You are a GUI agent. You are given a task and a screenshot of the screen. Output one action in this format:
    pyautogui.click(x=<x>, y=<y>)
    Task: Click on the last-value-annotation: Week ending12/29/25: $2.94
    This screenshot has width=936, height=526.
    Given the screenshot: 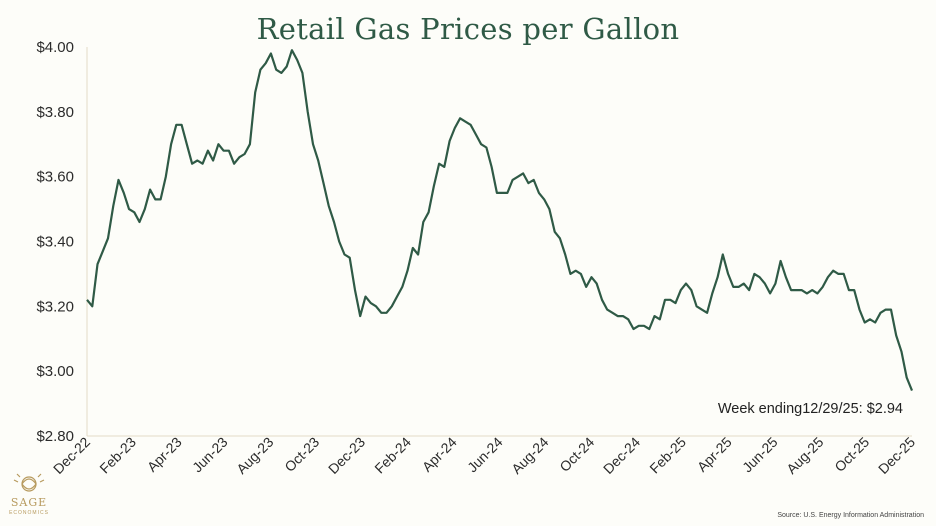 What is the action you would take?
    pyautogui.click(x=810, y=409)
    